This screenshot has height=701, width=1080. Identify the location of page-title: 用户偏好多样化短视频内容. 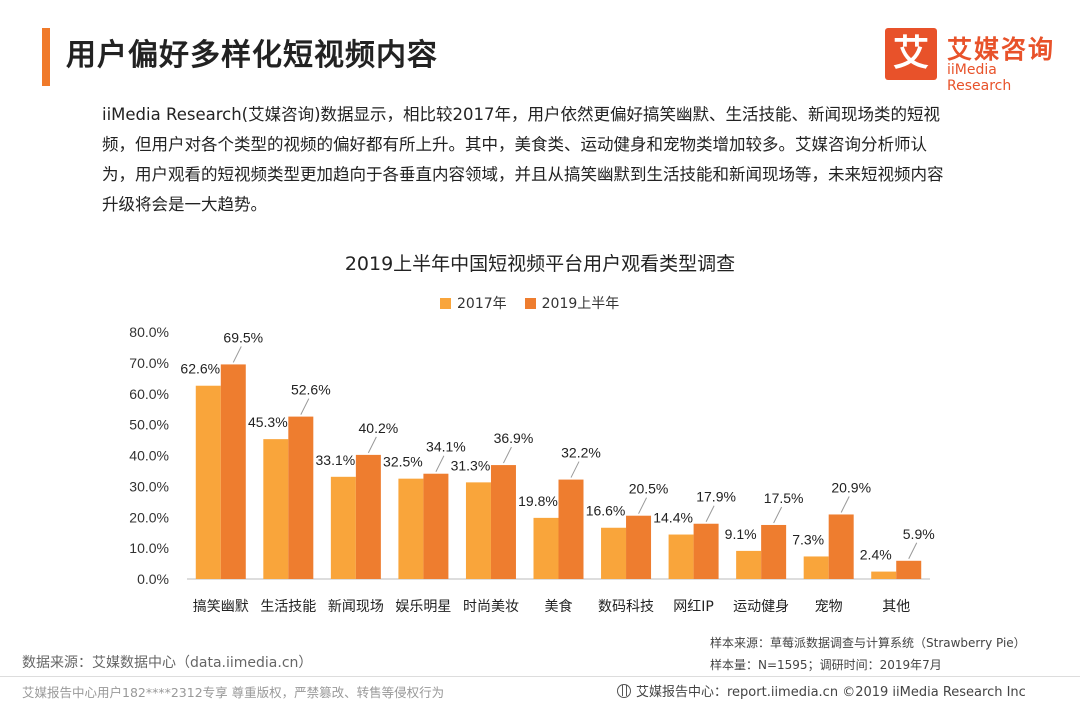
(252, 55).